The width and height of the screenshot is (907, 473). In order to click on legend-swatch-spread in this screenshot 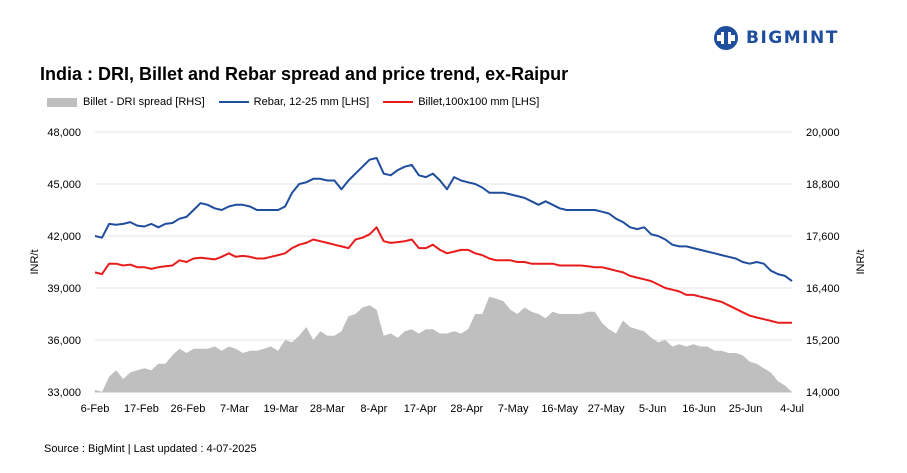, I will do `click(62, 102)`.